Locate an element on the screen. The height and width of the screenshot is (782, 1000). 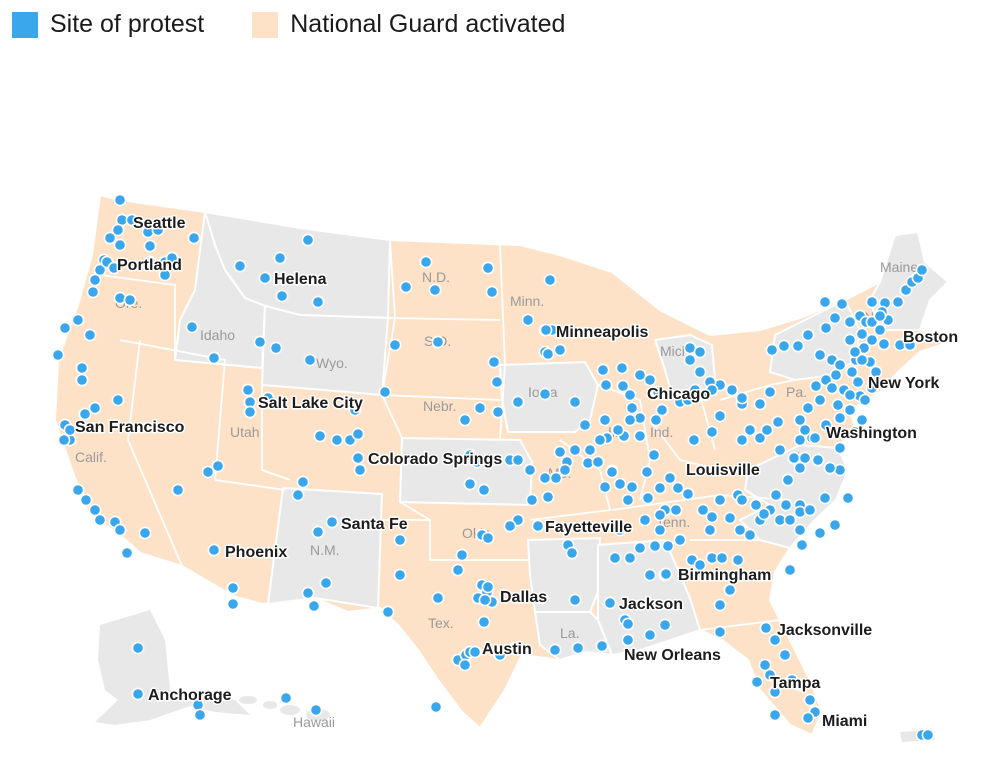
city-label-chicago: Chicago is located at coordinates (678, 394).